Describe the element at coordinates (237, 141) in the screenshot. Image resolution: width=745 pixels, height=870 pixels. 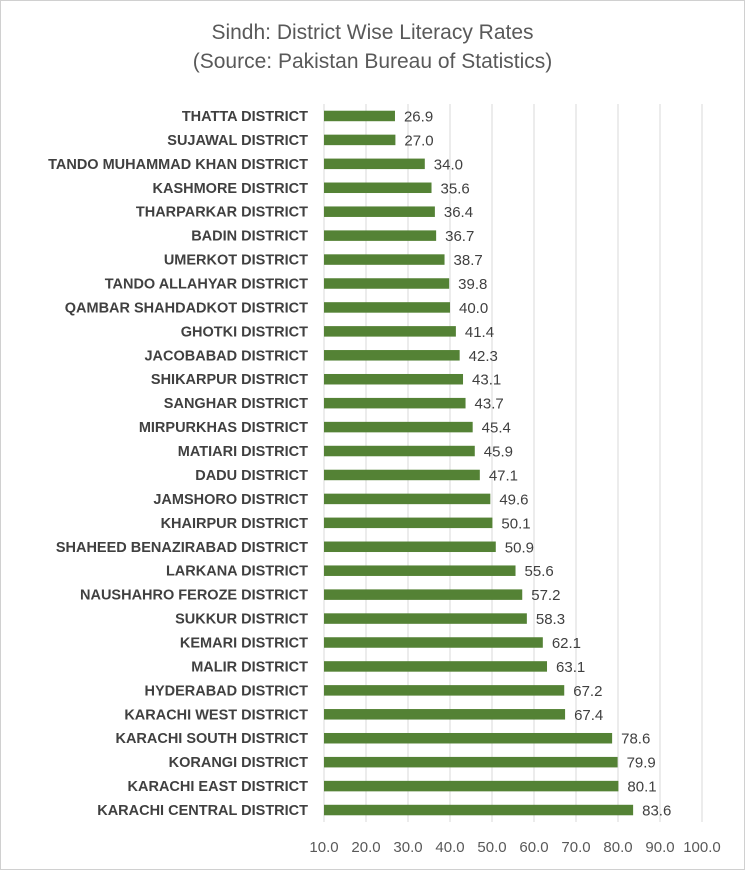
I see `category-label: SUJAWAL DISTRICT` at that location.